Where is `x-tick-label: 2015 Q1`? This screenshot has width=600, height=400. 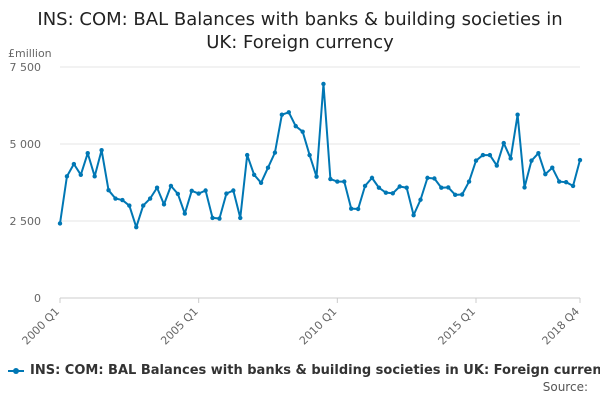 x-tick-label: 2015 Q1 is located at coordinates (457, 326).